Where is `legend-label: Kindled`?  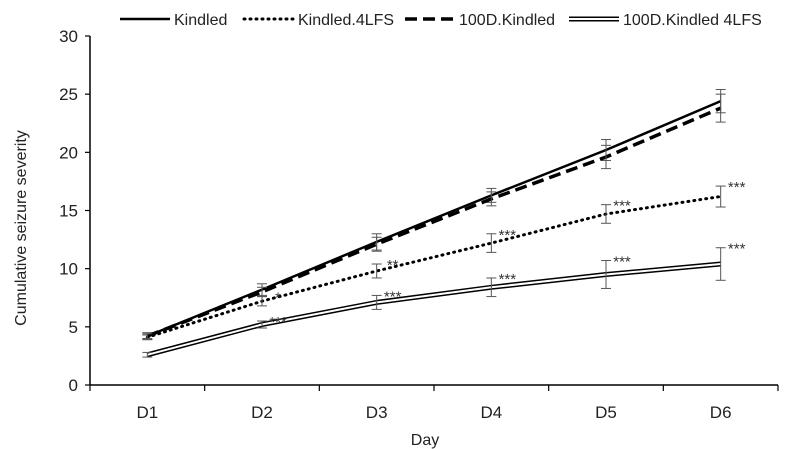
legend-label: Kindled is located at coordinates (200, 20).